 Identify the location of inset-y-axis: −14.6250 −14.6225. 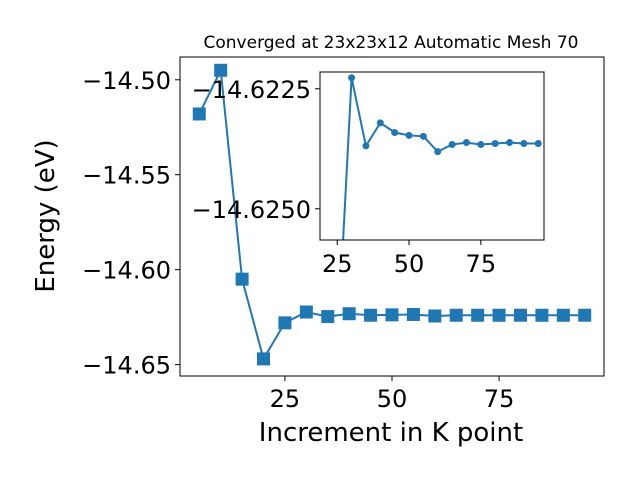
(256, 150).